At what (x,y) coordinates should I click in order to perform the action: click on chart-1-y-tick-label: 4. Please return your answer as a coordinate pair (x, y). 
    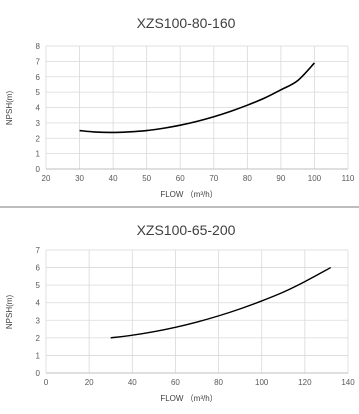
    Looking at the image, I should click on (38, 108).